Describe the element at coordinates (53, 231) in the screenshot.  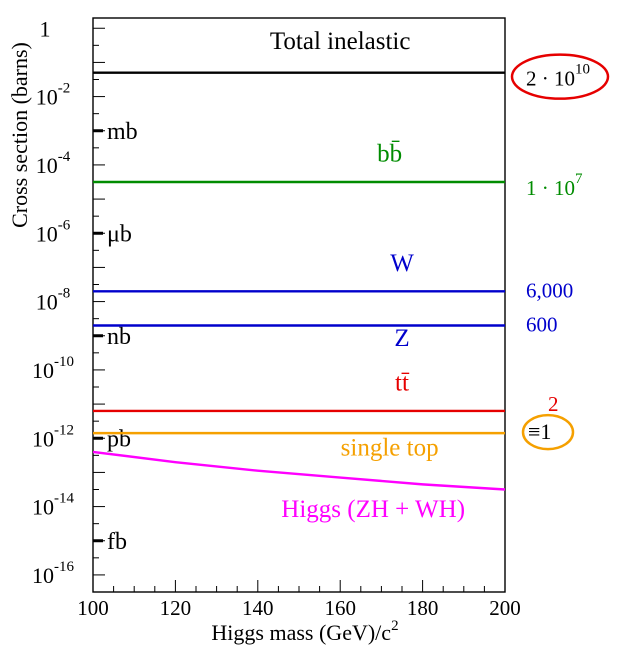
I see `y-tick-label: 10⁻⁶` at that location.